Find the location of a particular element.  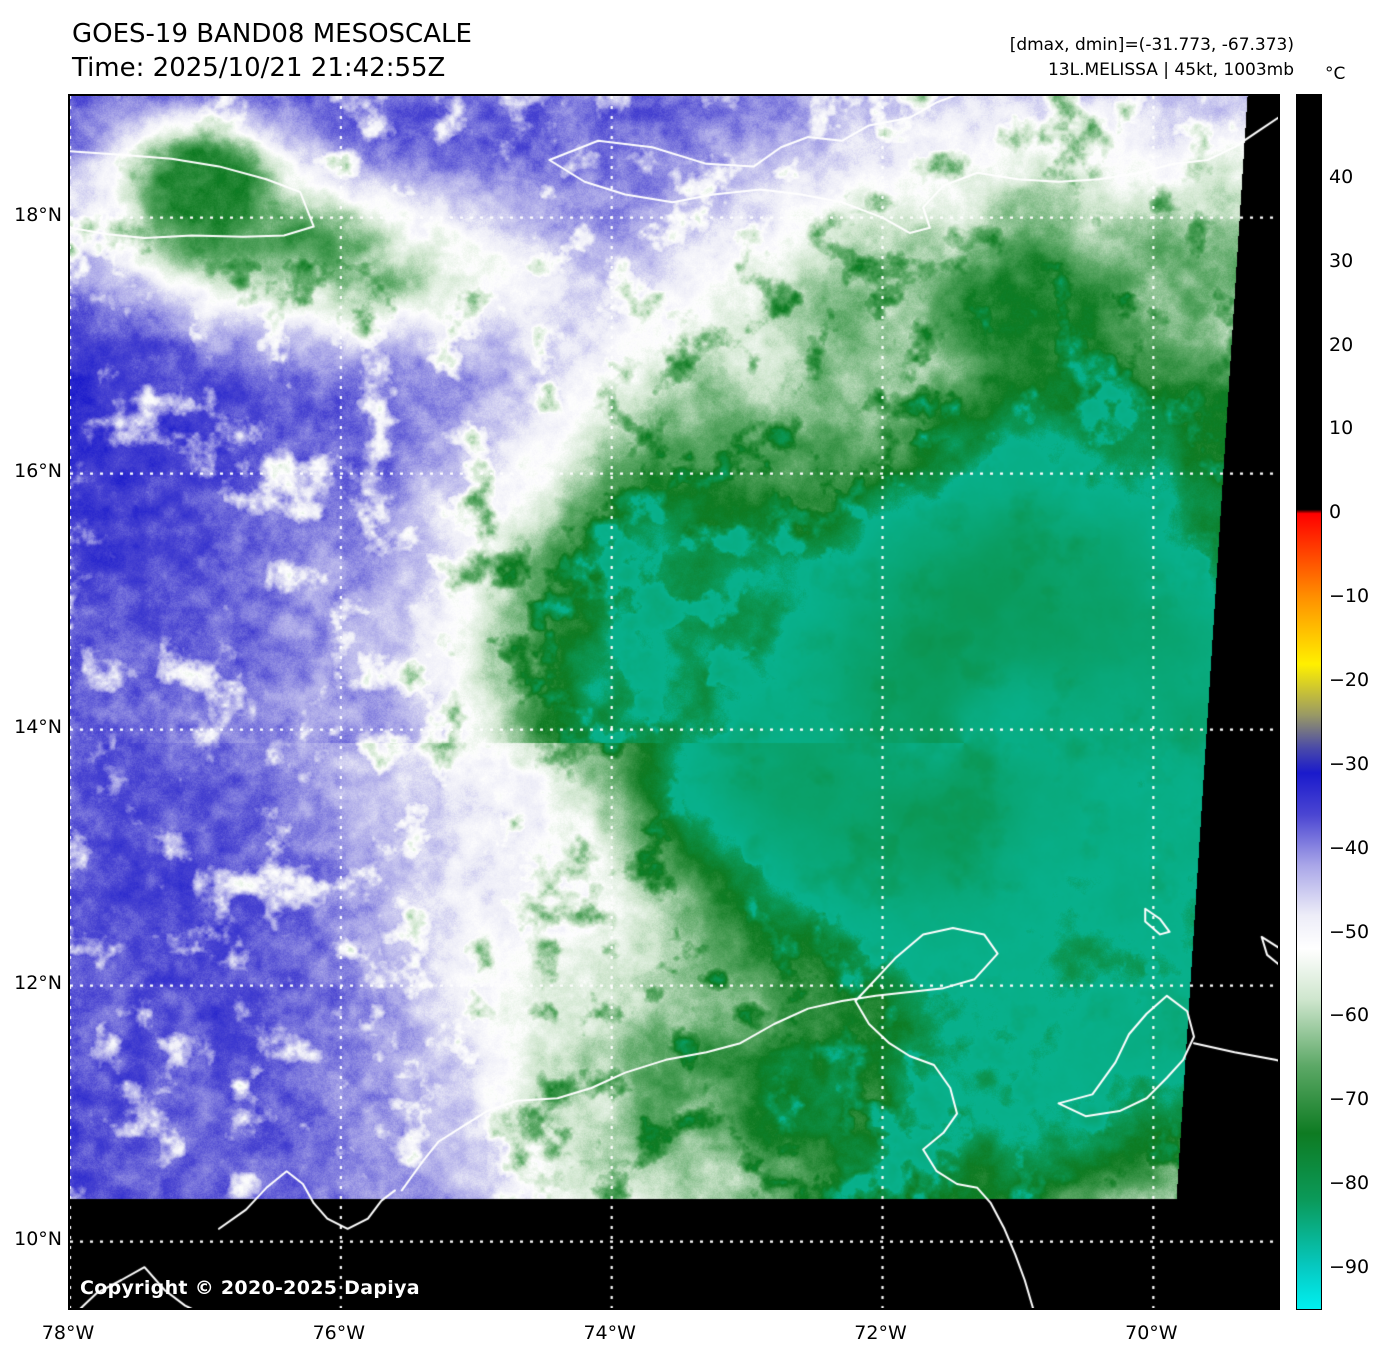

colorbar-tick-label: −30 is located at coordinates (1349, 763).